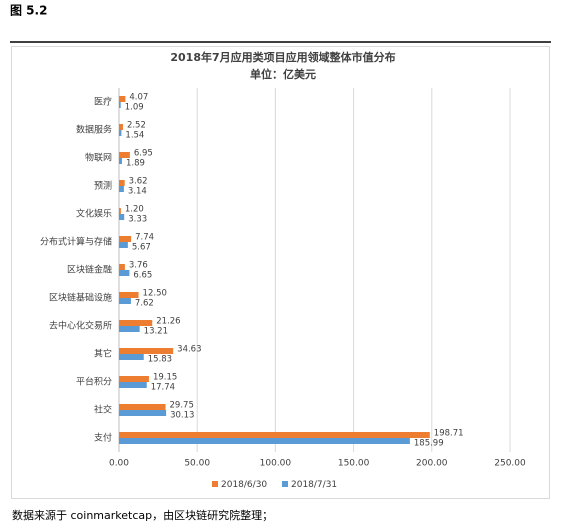 Image resolution: width=566 pixels, height=532 pixels. I want to click on data-label: 30.13, so click(182, 416).